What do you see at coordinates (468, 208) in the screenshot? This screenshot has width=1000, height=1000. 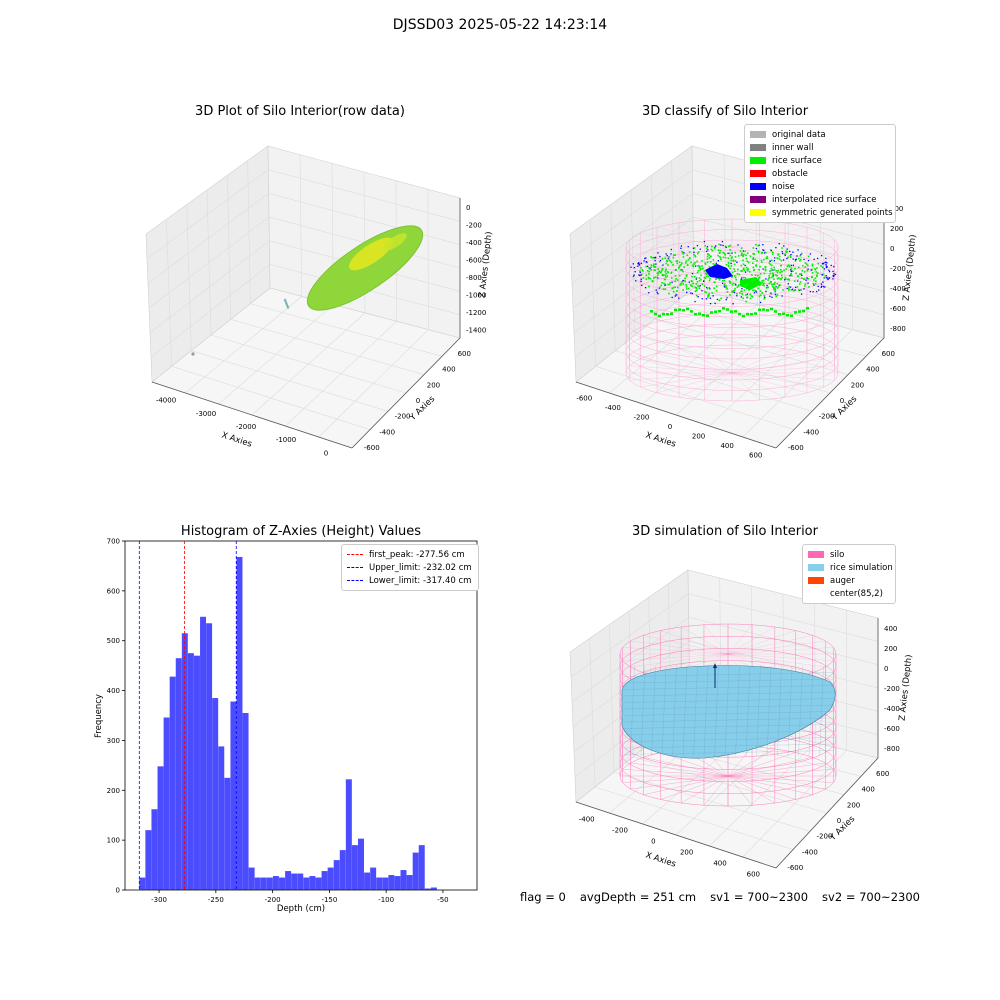 I see `z-tick-label: 0` at bounding box center [468, 208].